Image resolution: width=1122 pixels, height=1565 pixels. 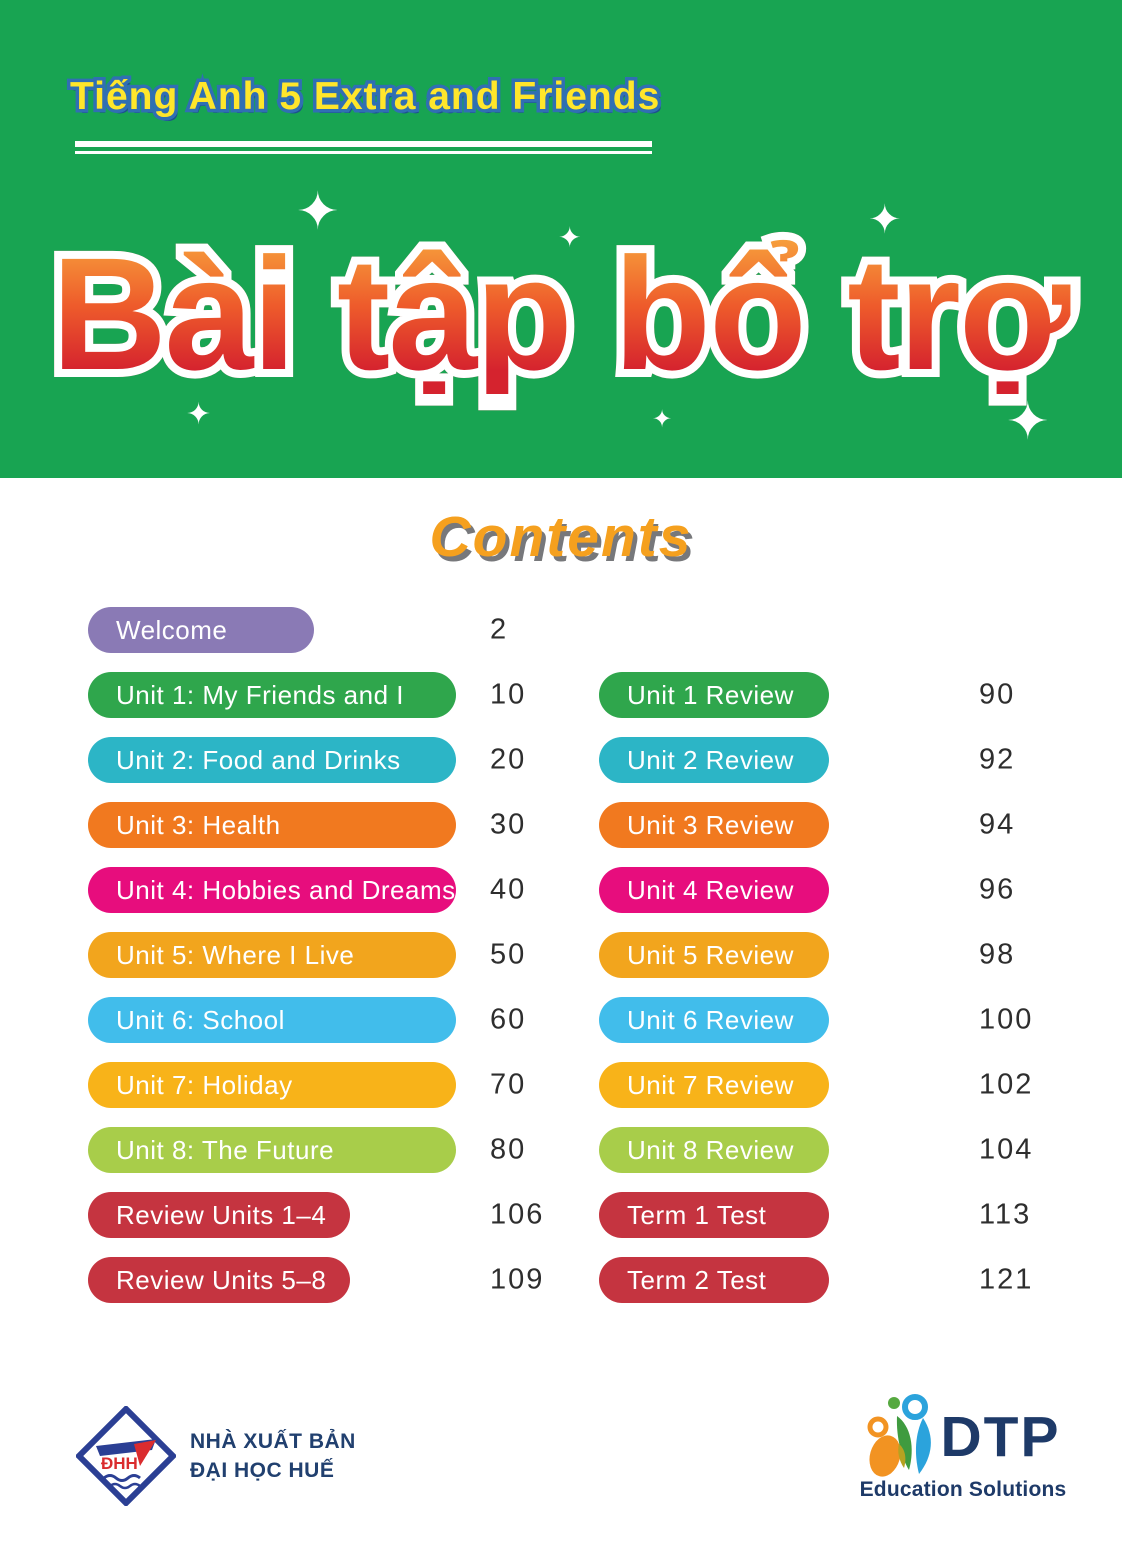 What do you see at coordinates (710, 954) in the screenshot?
I see `toc-pill-label: Unit 5 Review` at bounding box center [710, 954].